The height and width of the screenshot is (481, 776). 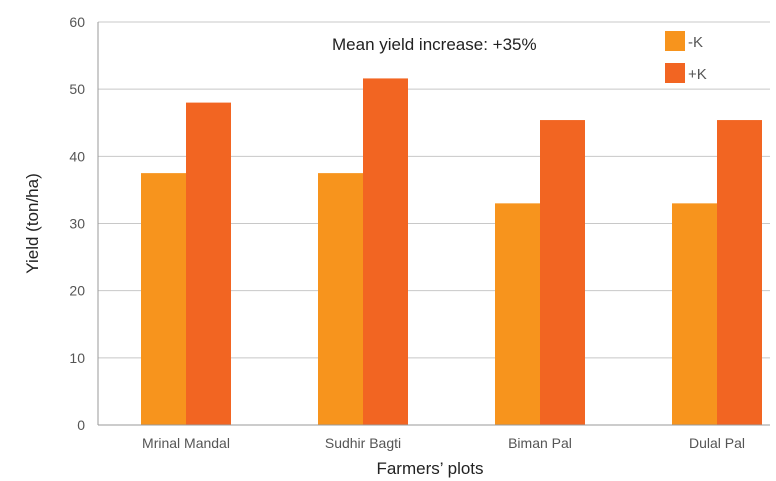 I want to click on legend-label-plus-k: +K, so click(x=697, y=74).